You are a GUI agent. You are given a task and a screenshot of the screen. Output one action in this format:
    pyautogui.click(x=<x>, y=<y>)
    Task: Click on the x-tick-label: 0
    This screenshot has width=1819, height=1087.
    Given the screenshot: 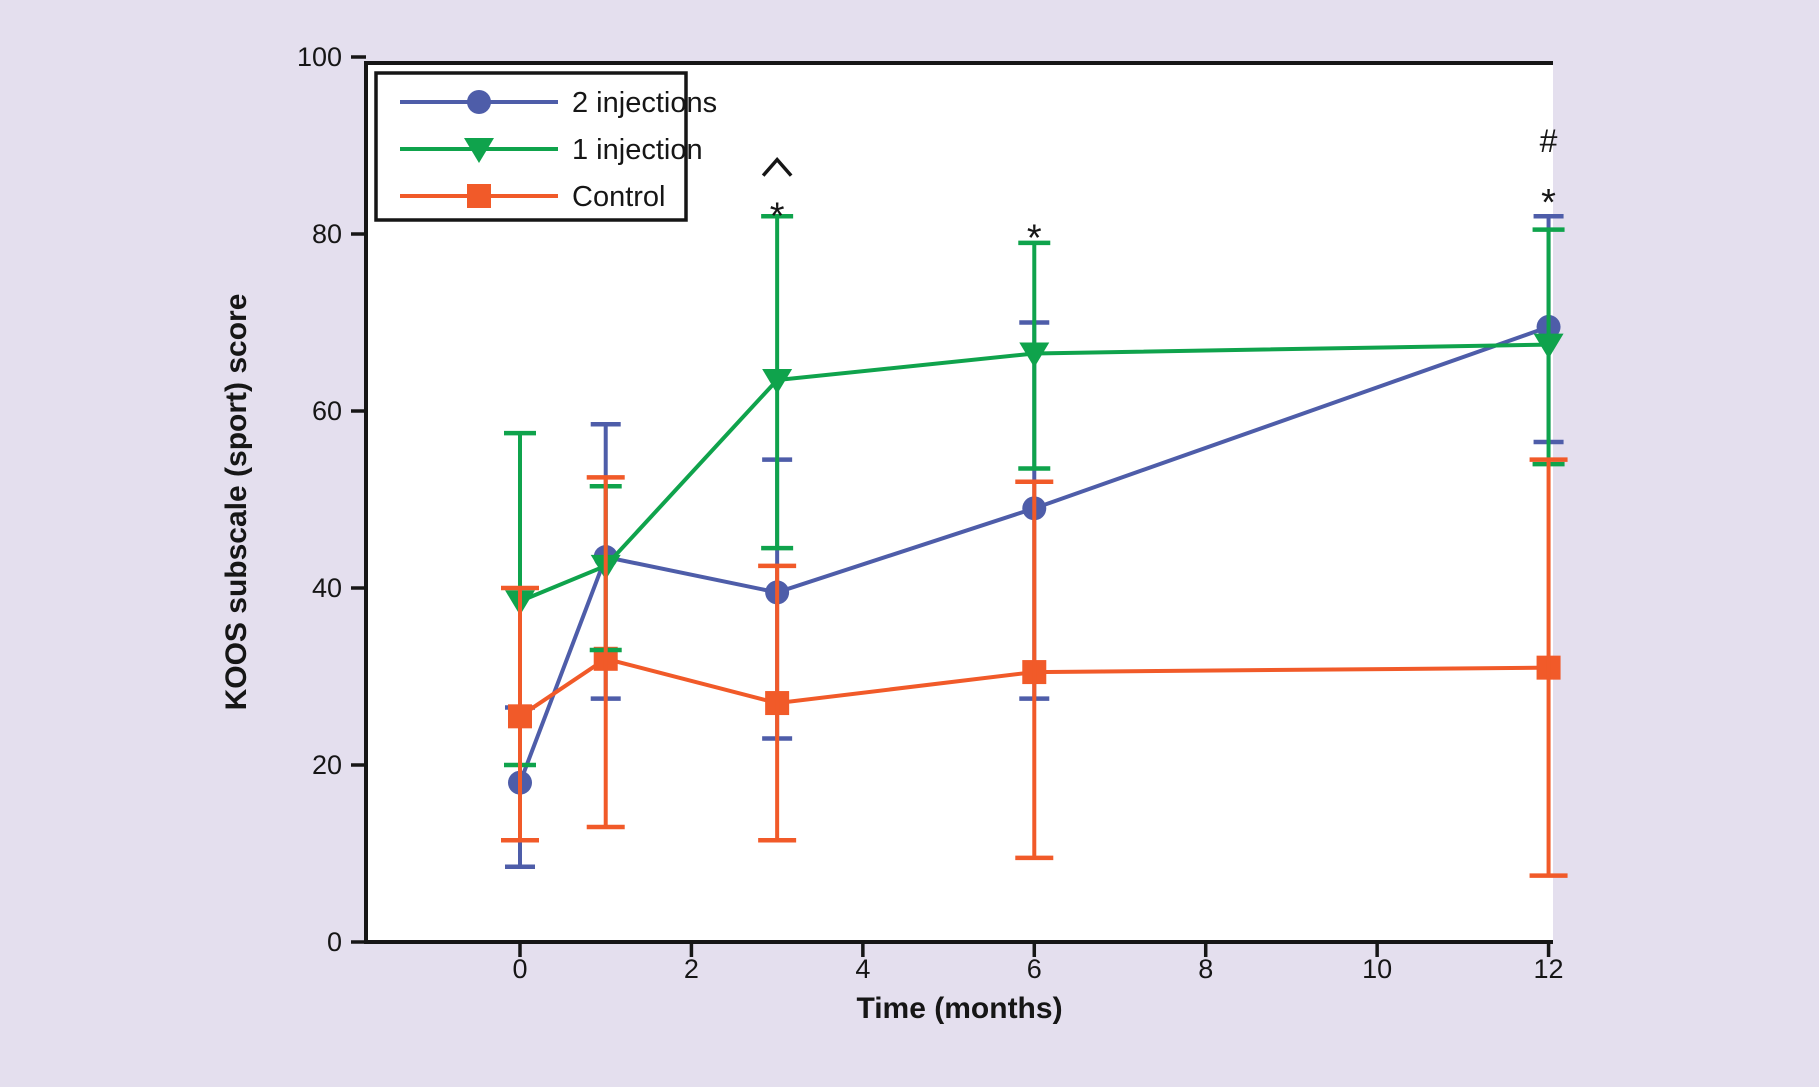 What is the action you would take?
    pyautogui.click(x=519, y=969)
    